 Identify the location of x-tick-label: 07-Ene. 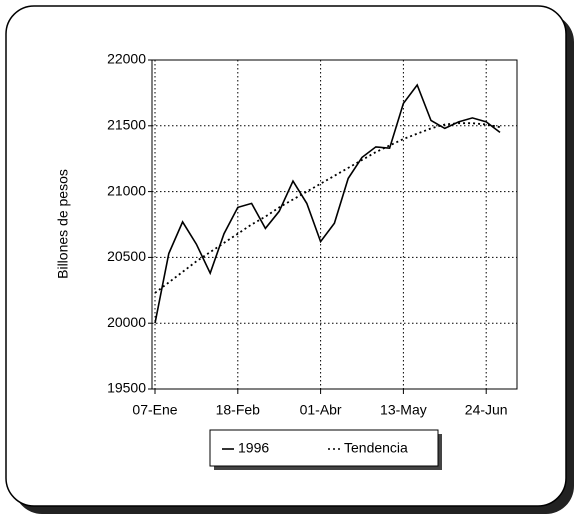
(154, 410).